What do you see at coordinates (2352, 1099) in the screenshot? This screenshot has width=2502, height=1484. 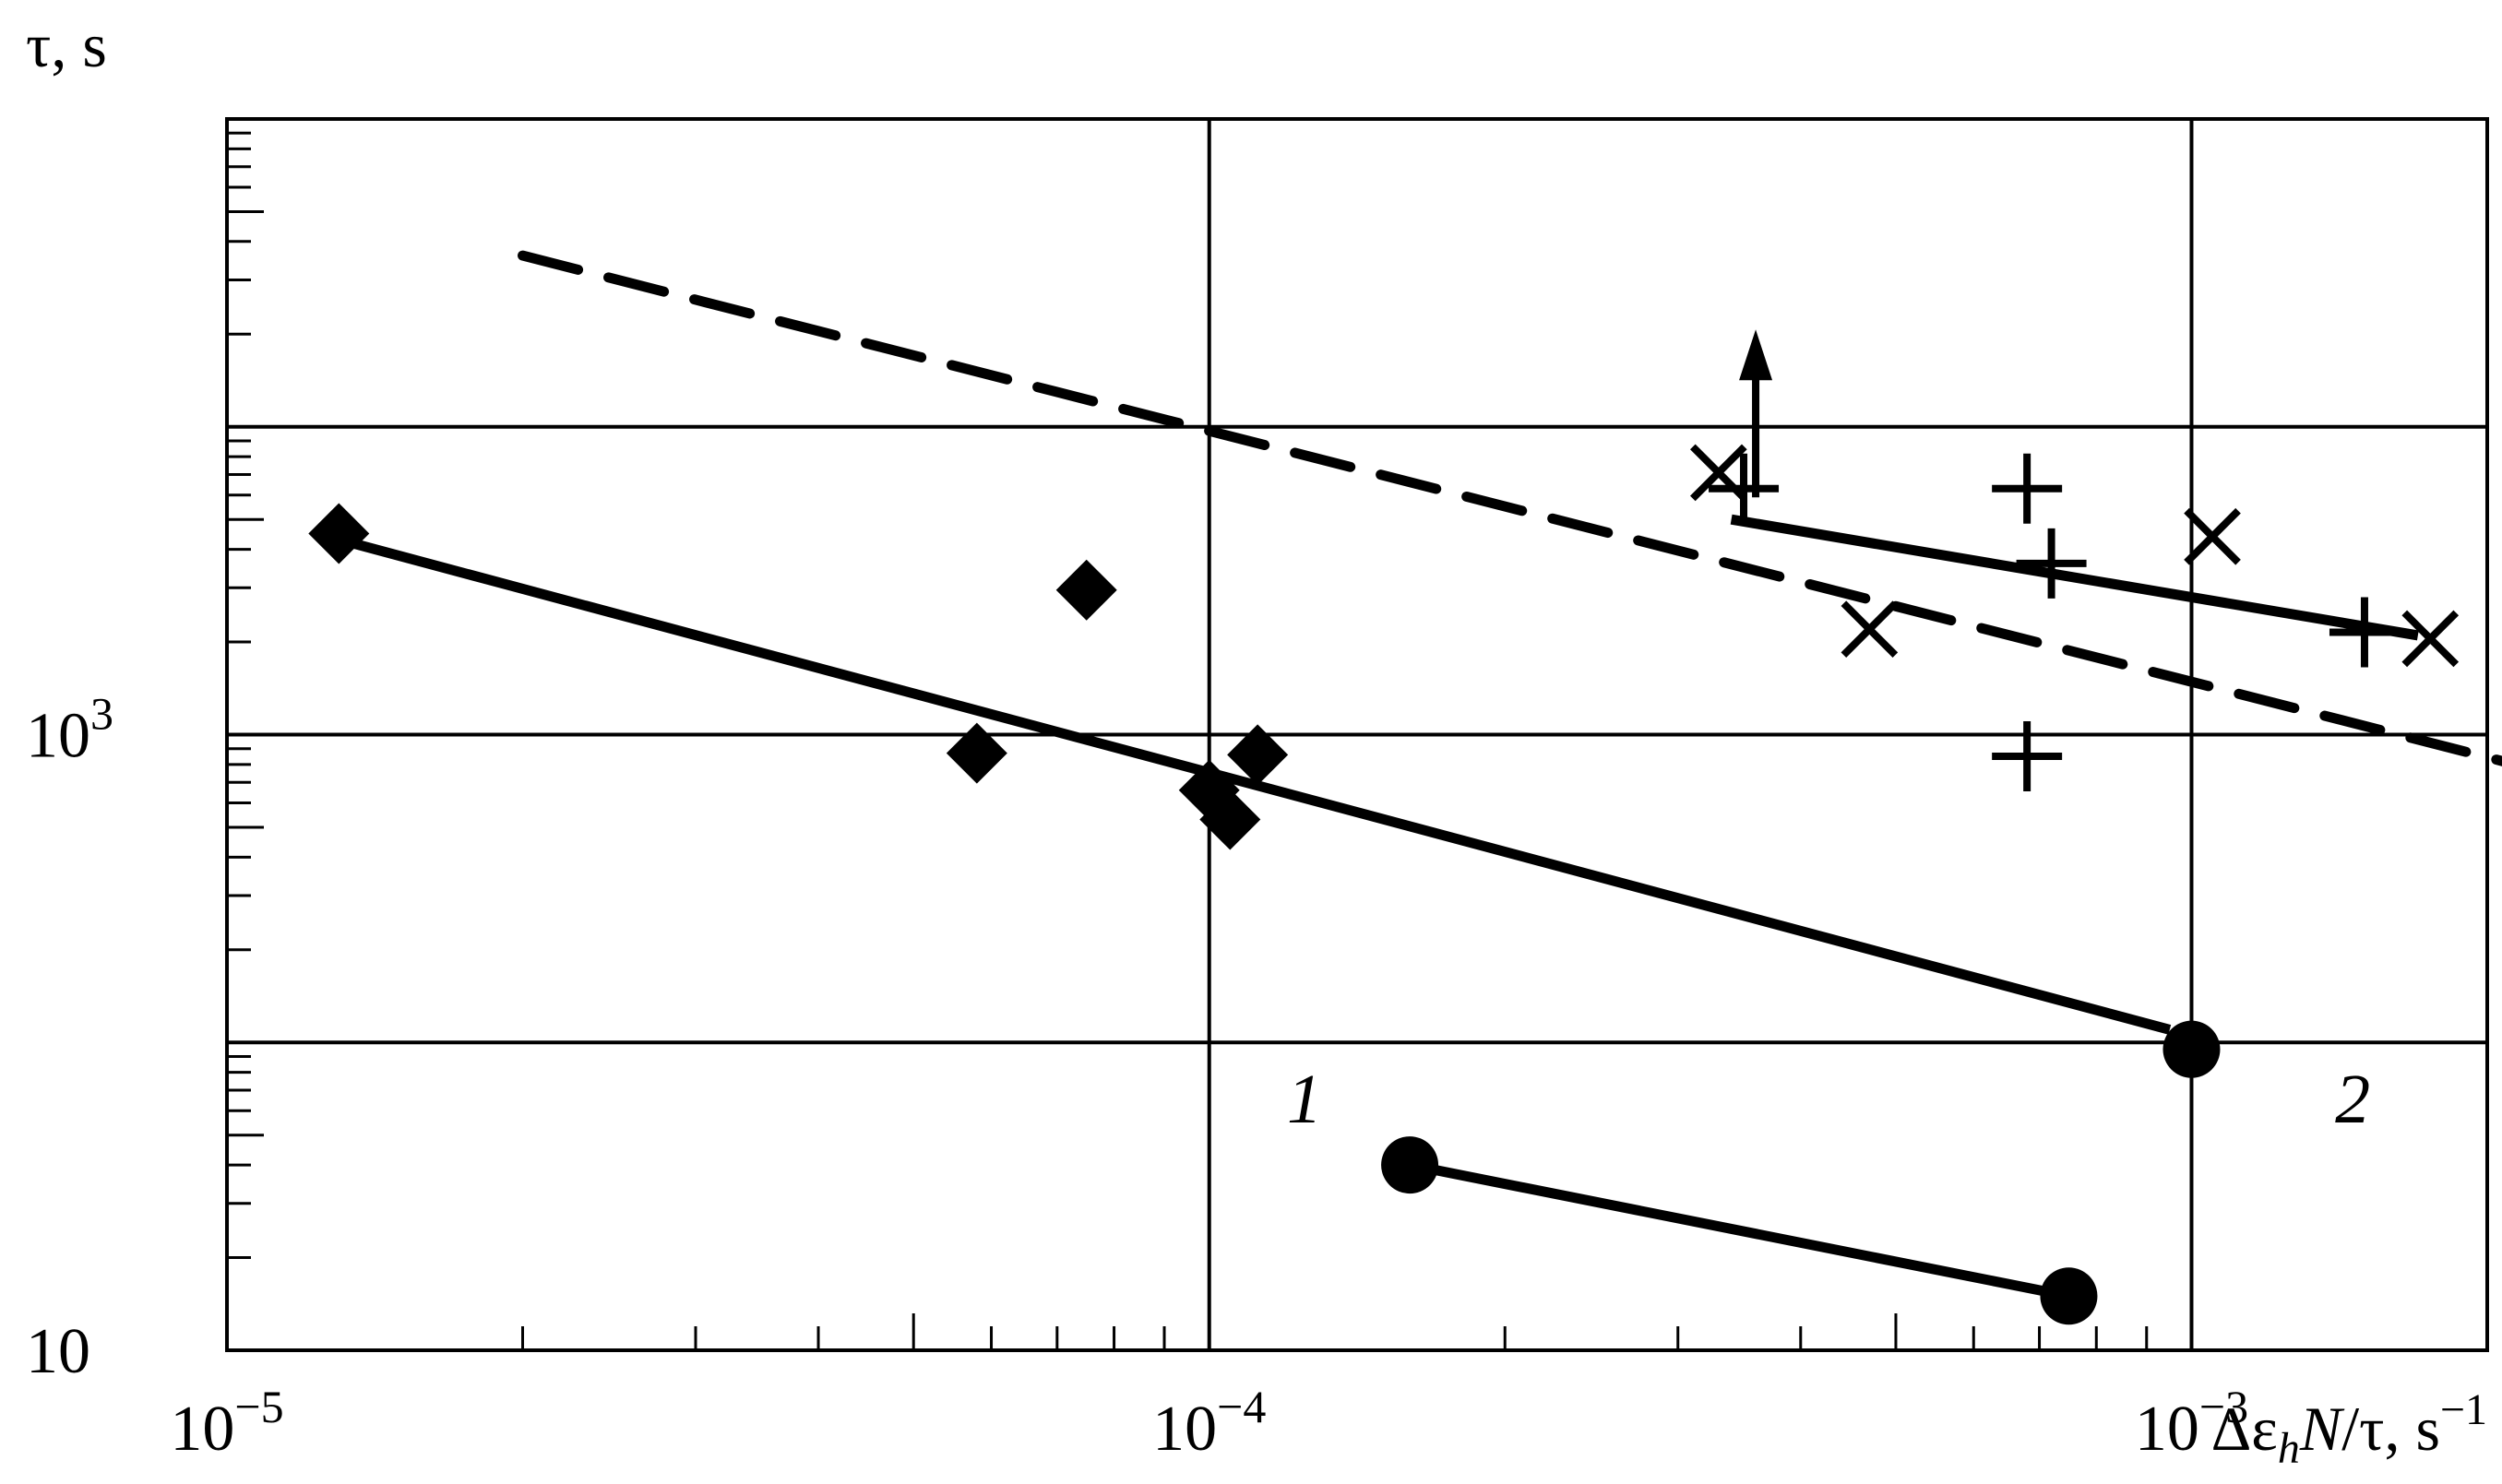 I see `series-label-2: 2` at bounding box center [2352, 1099].